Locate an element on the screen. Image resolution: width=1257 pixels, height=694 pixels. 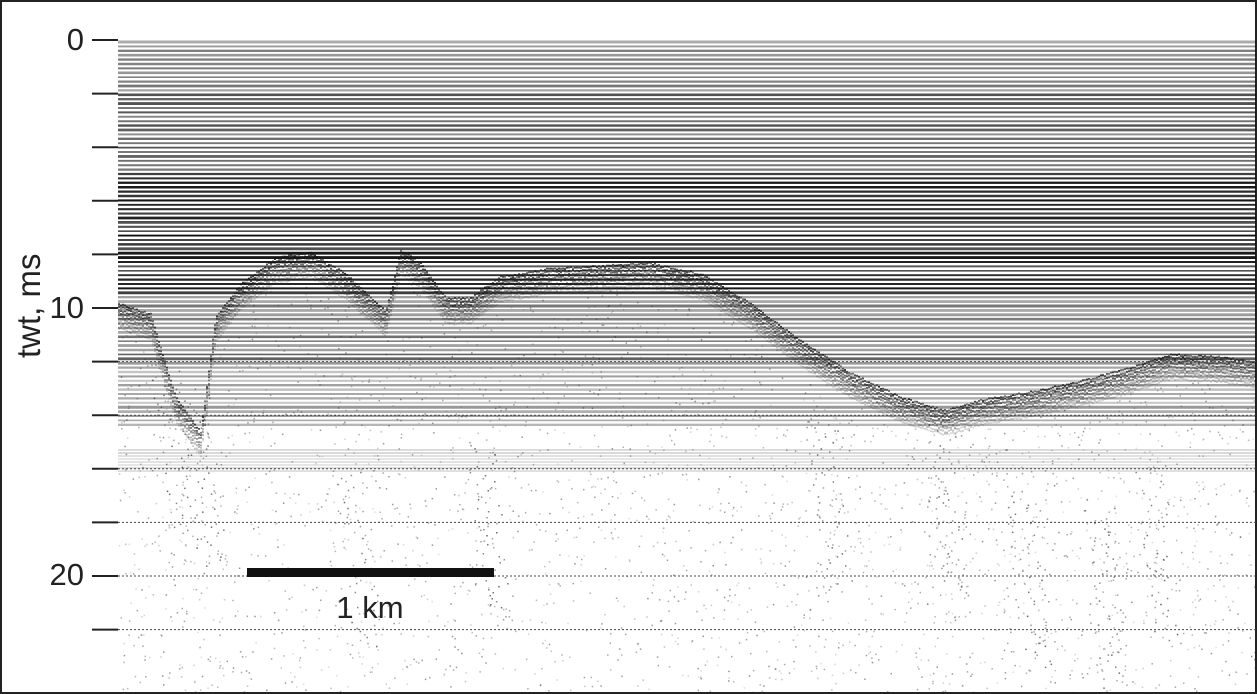
tick-label-20: 20 is located at coordinates (67, 574).